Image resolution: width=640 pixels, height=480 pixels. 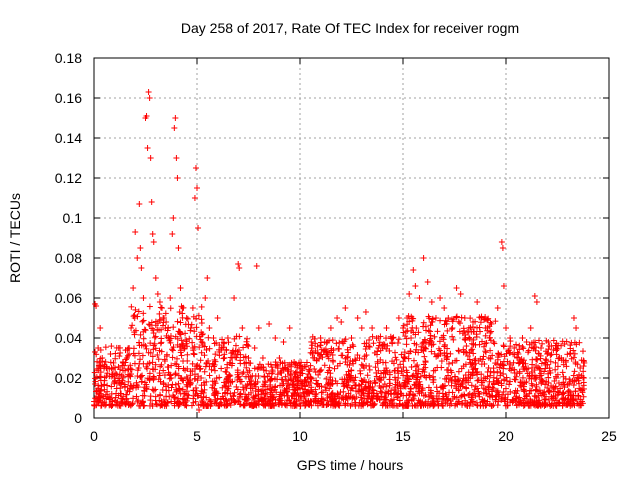 What do you see at coordinates (78, 418) in the screenshot?
I see `y-tick-label: 0` at bounding box center [78, 418].